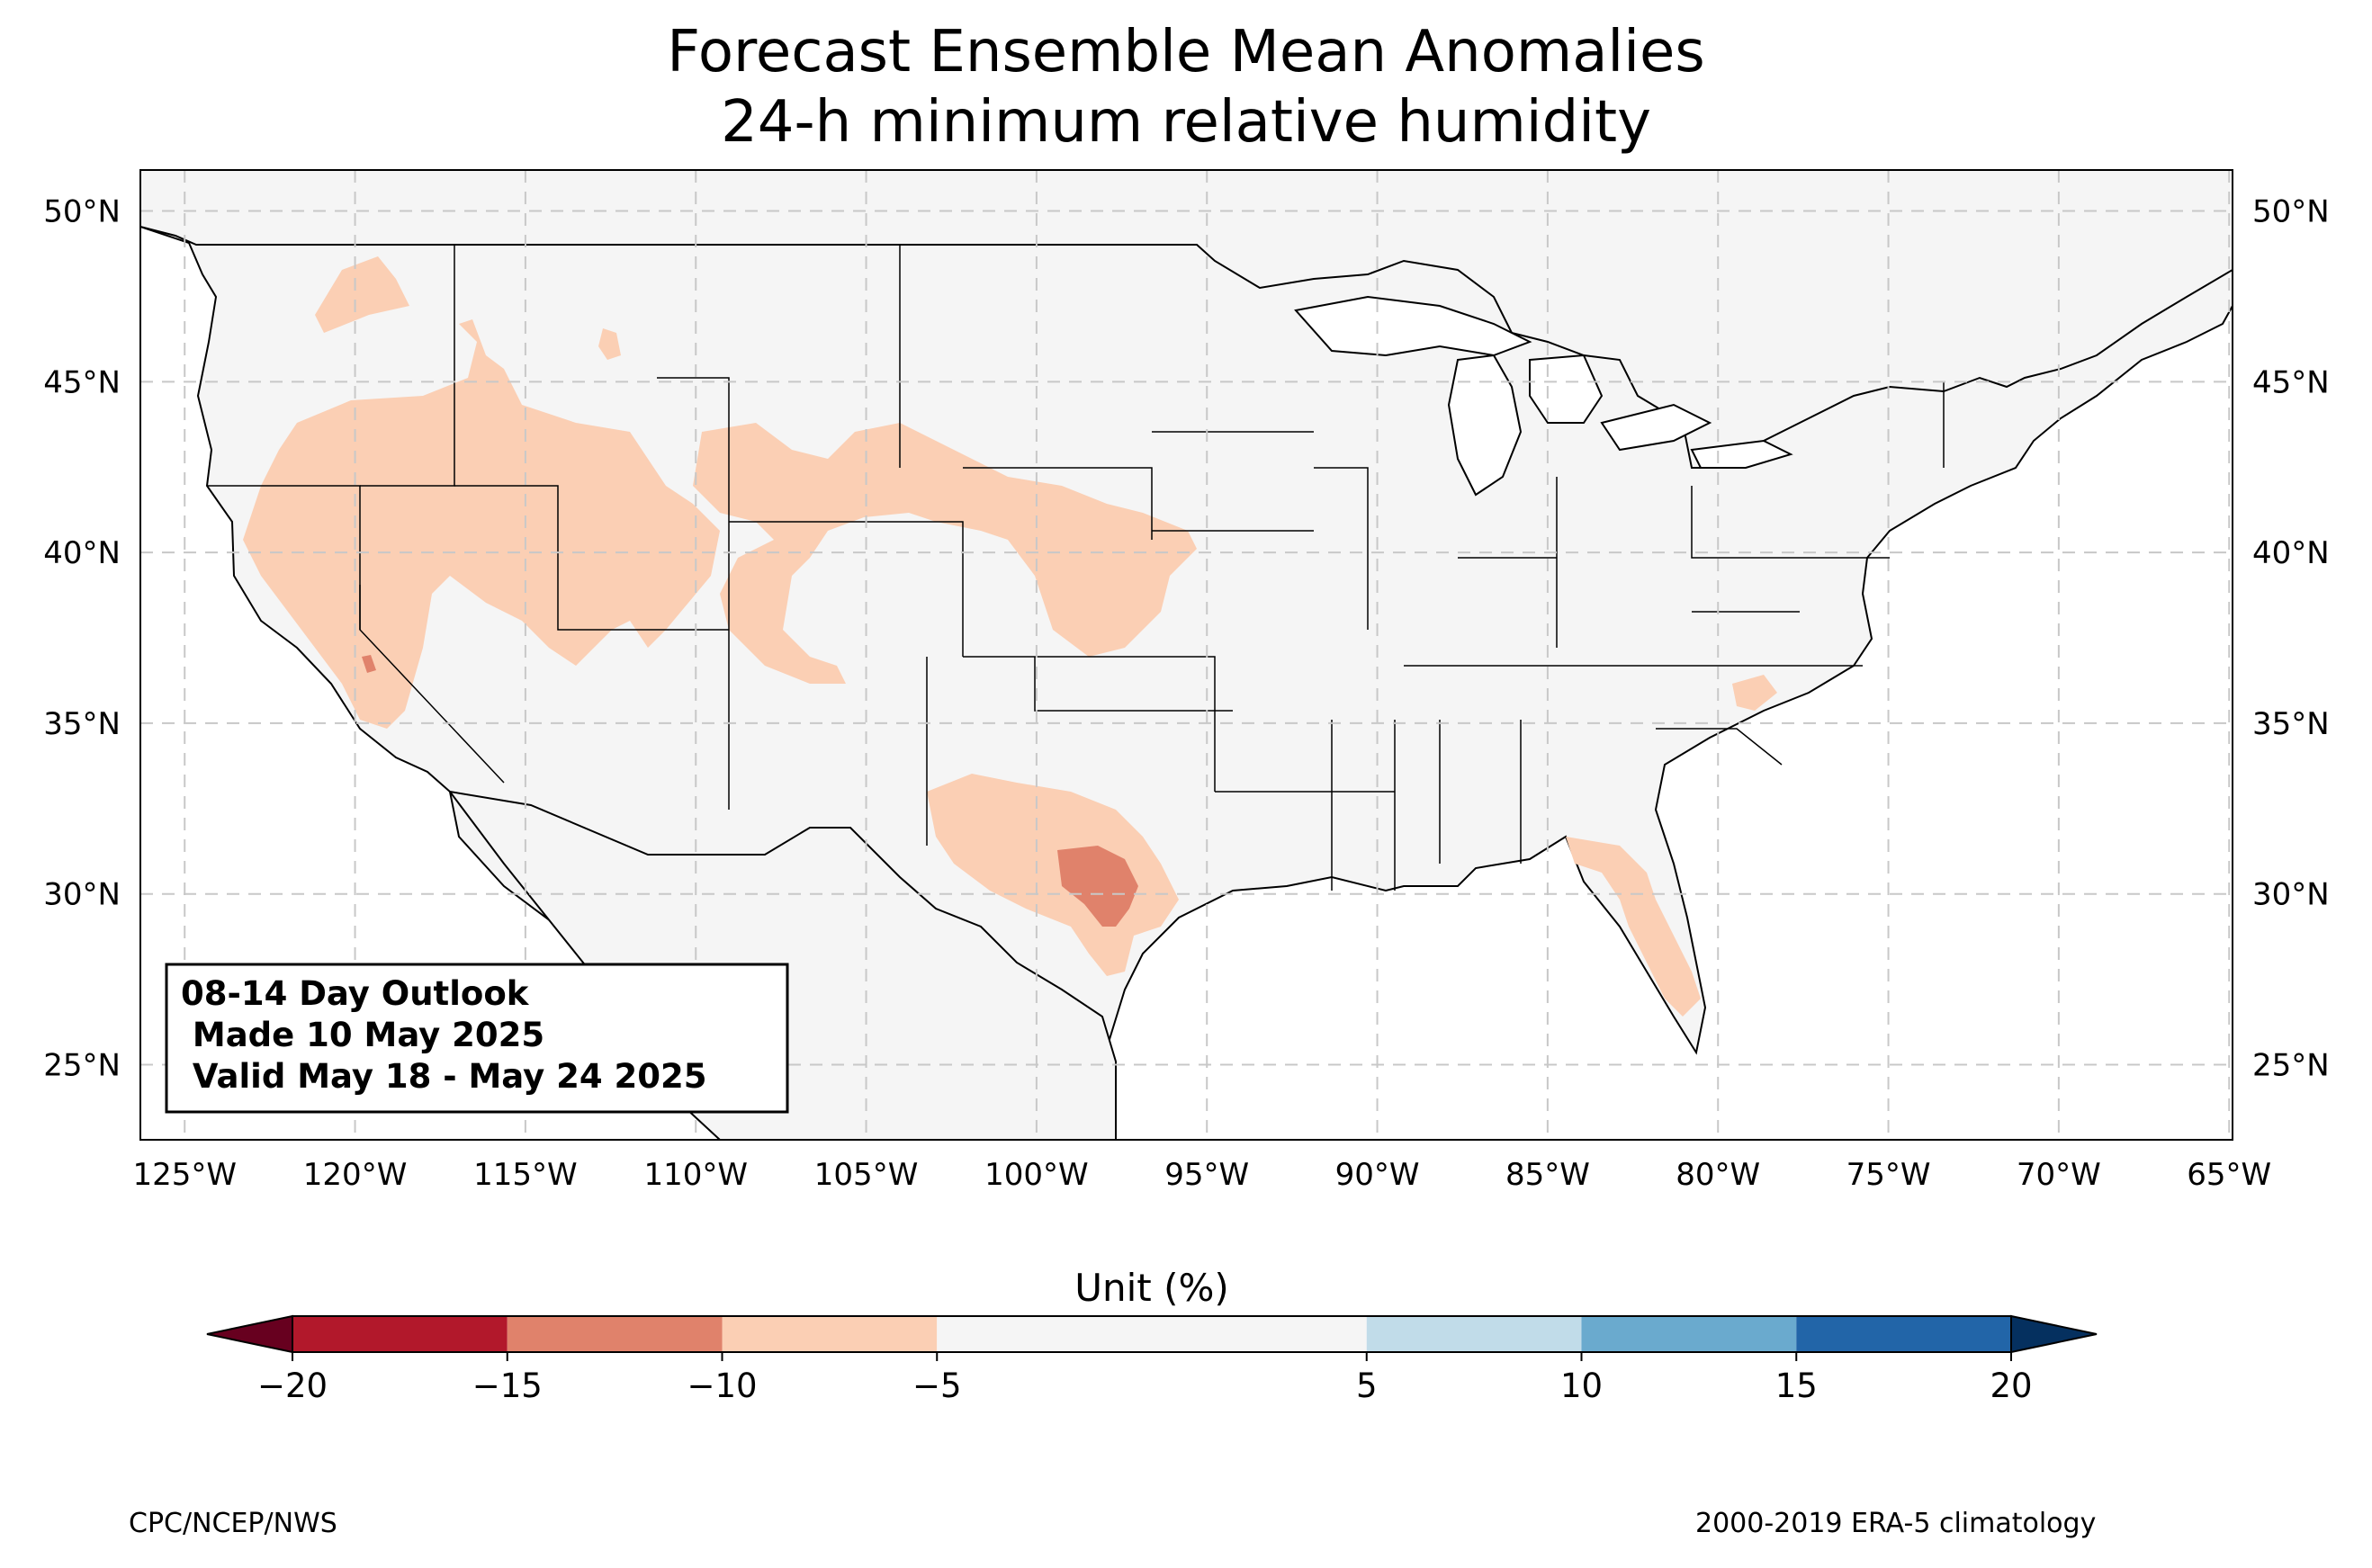 The height and width of the screenshot is (1568, 2372). What do you see at coordinates (1544, 396) in the screenshot?
I see `great-lakes` at bounding box center [1544, 396].